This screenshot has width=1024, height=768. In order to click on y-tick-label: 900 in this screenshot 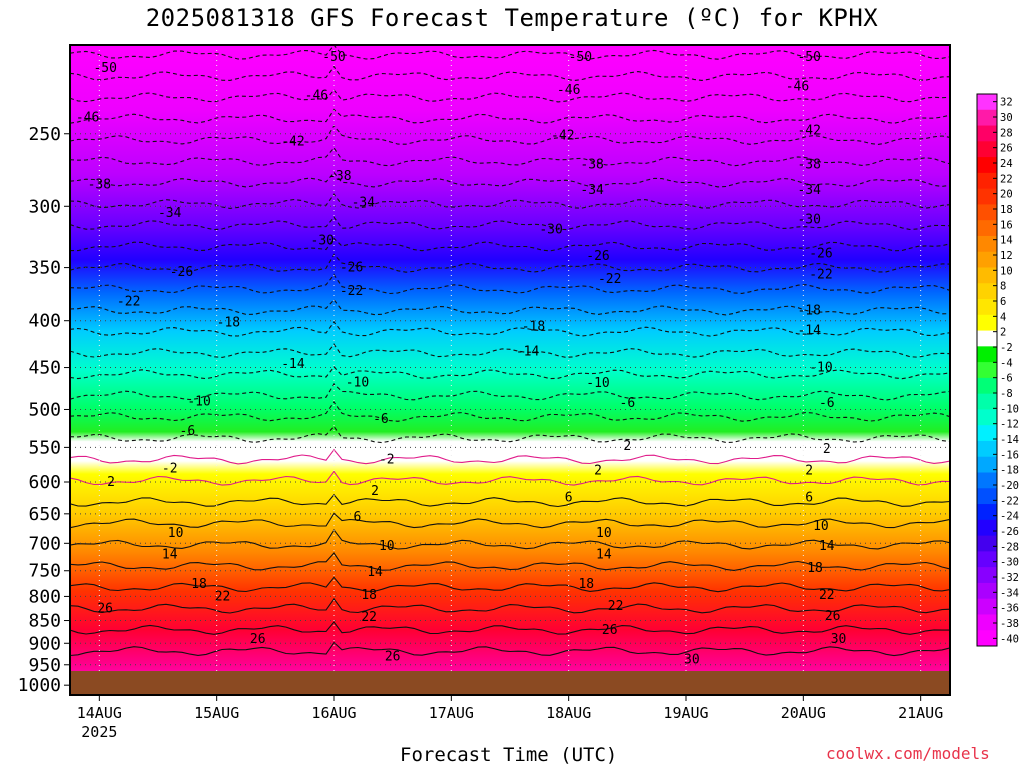, I will do `click(44, 643)`.